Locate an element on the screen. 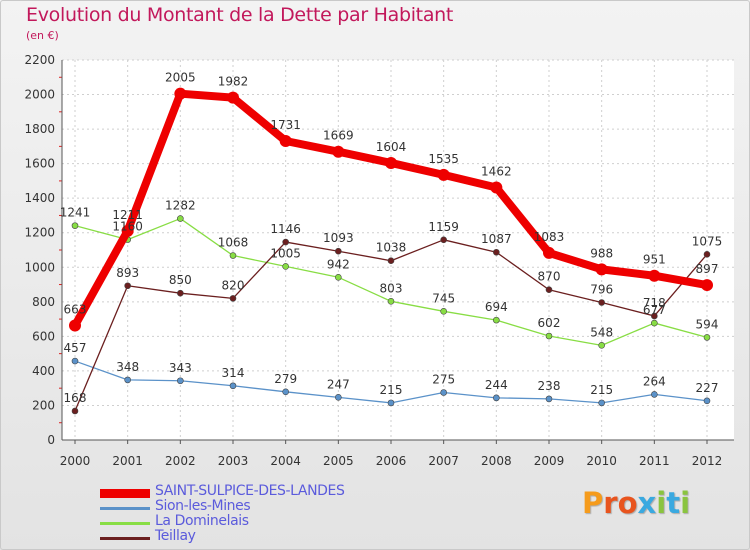  x-tick-label: 2009 is located at coordinates (549, 461).